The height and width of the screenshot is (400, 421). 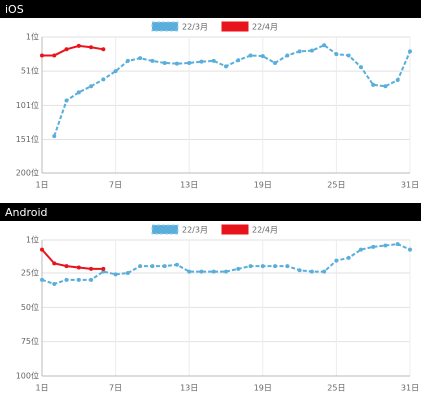 What do you see at coordinates (210, 212) in the screenshot?
I see `panel-header` at bounding box center [210, 212].